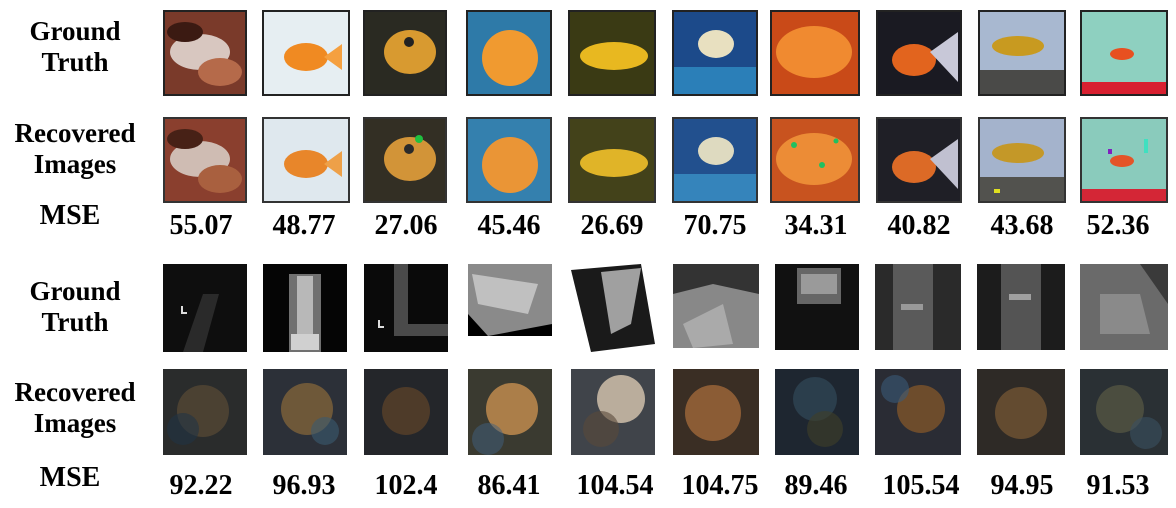 This screenshot has width=1176, height=508. Describe the element at coordinates (509, 486) in the screenshot. I see `xray-mse-value: 86.41` at that location.